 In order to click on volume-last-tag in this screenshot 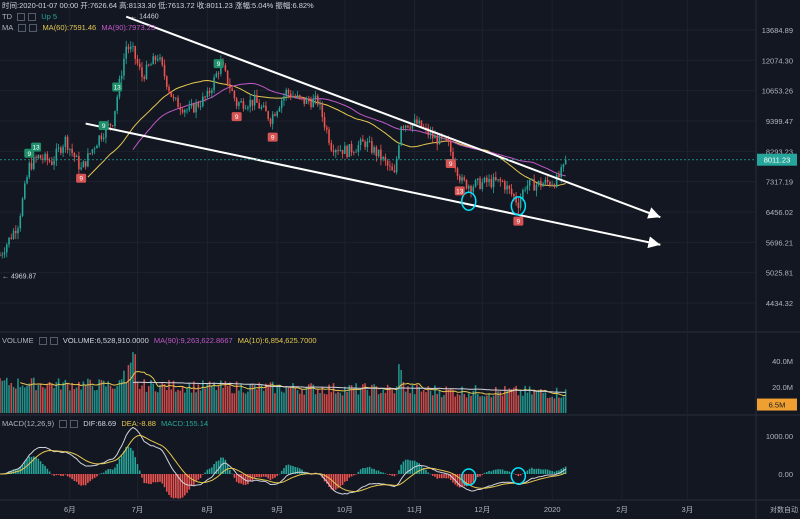, I will do `click(777, 404)`.